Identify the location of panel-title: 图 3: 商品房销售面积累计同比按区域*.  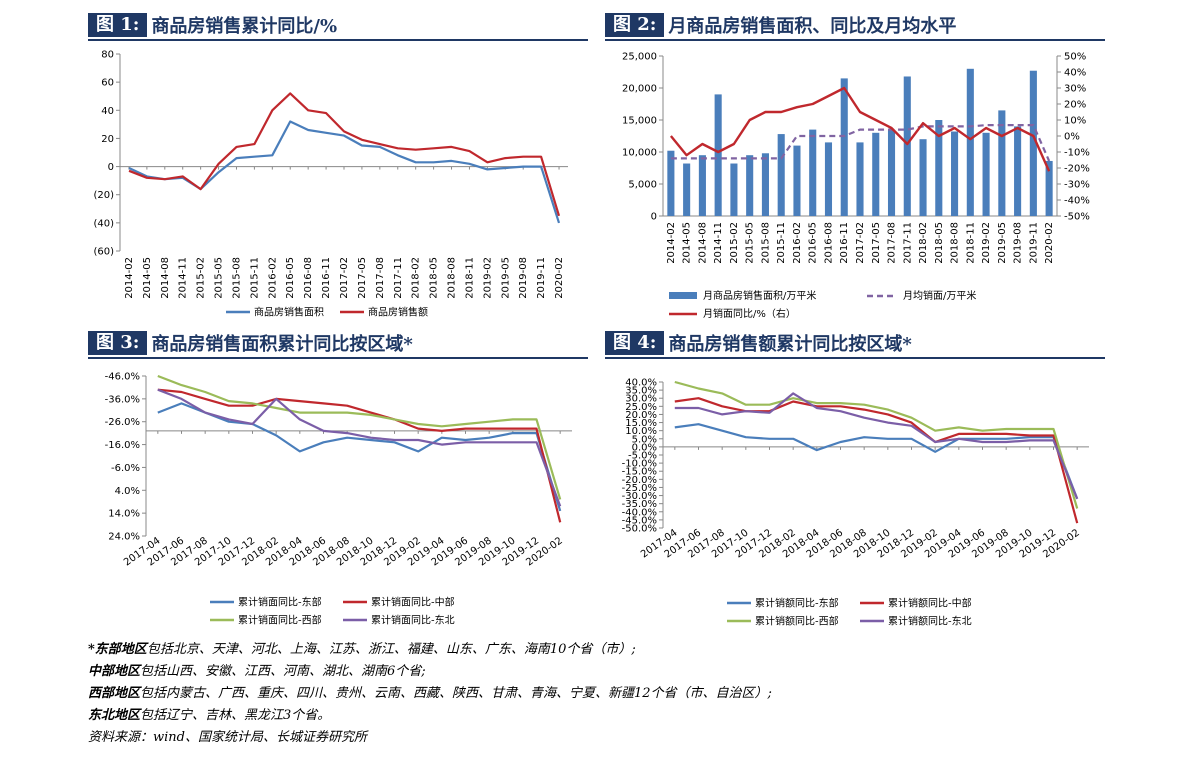
(250, 343).